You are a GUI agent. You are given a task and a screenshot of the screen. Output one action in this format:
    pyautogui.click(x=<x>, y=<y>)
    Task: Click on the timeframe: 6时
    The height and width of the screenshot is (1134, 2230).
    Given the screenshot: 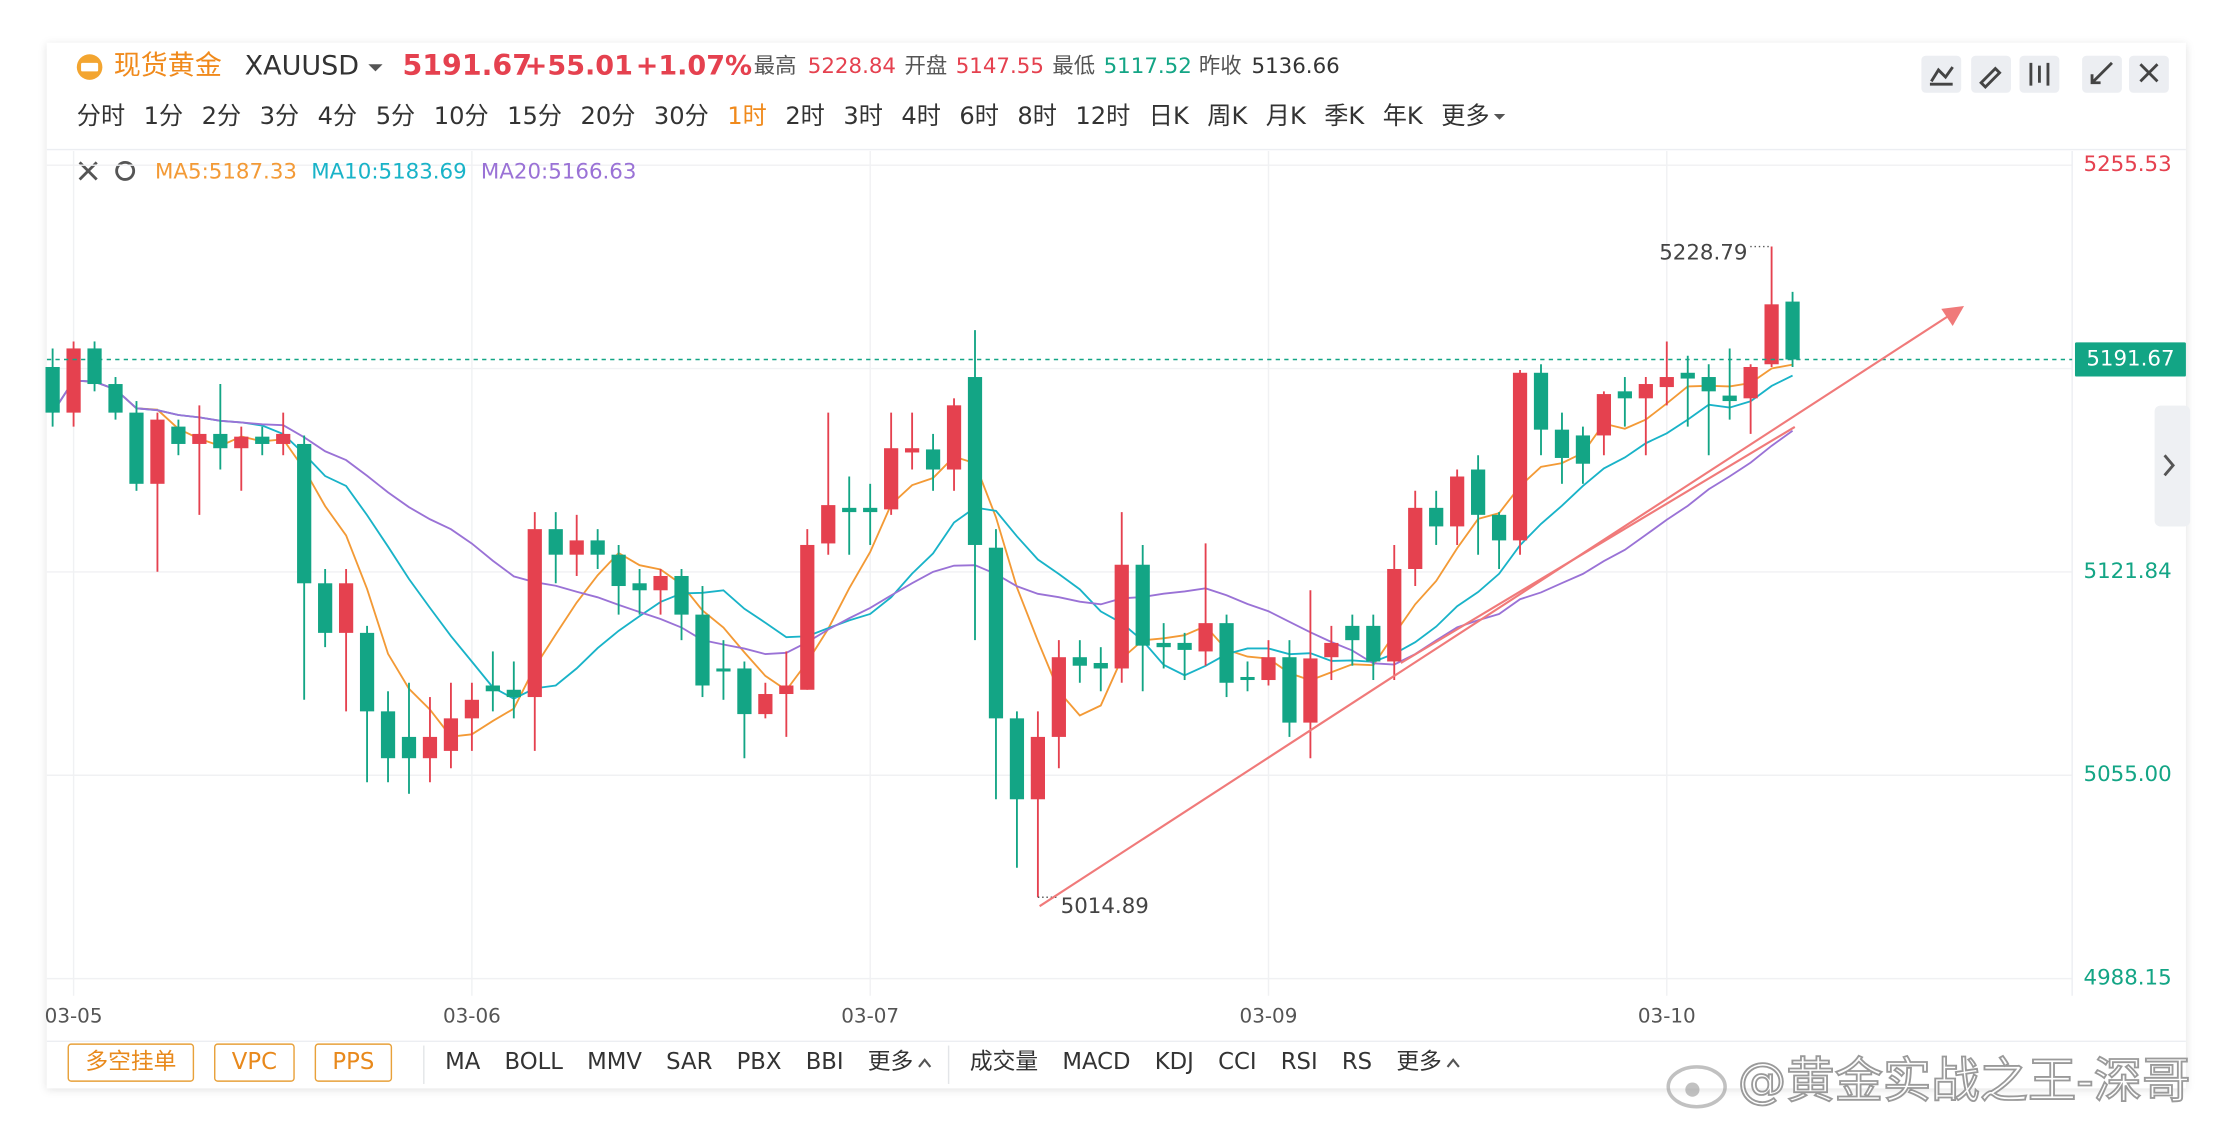 What is the action you would take?
    pyautogui.click(x=979, y=116)
    